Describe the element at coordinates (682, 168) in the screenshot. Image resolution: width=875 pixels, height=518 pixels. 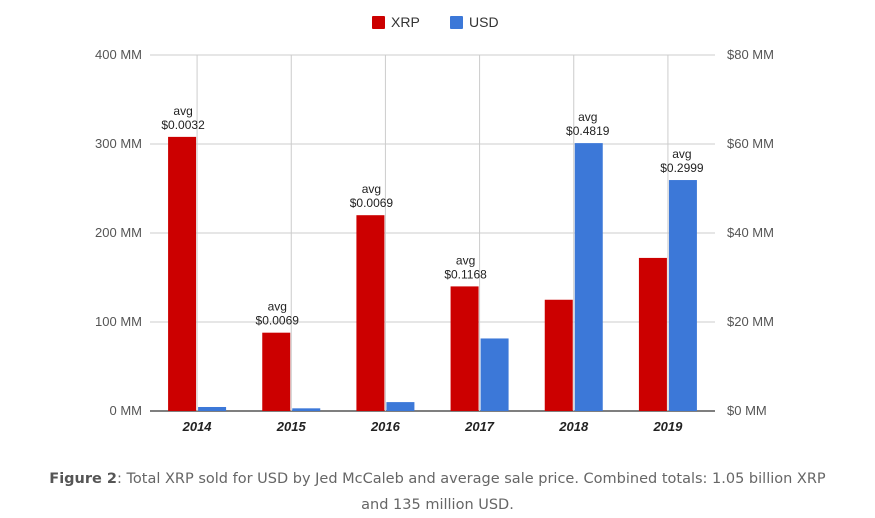
I see `avg-price-value: $0.2999` at that location.